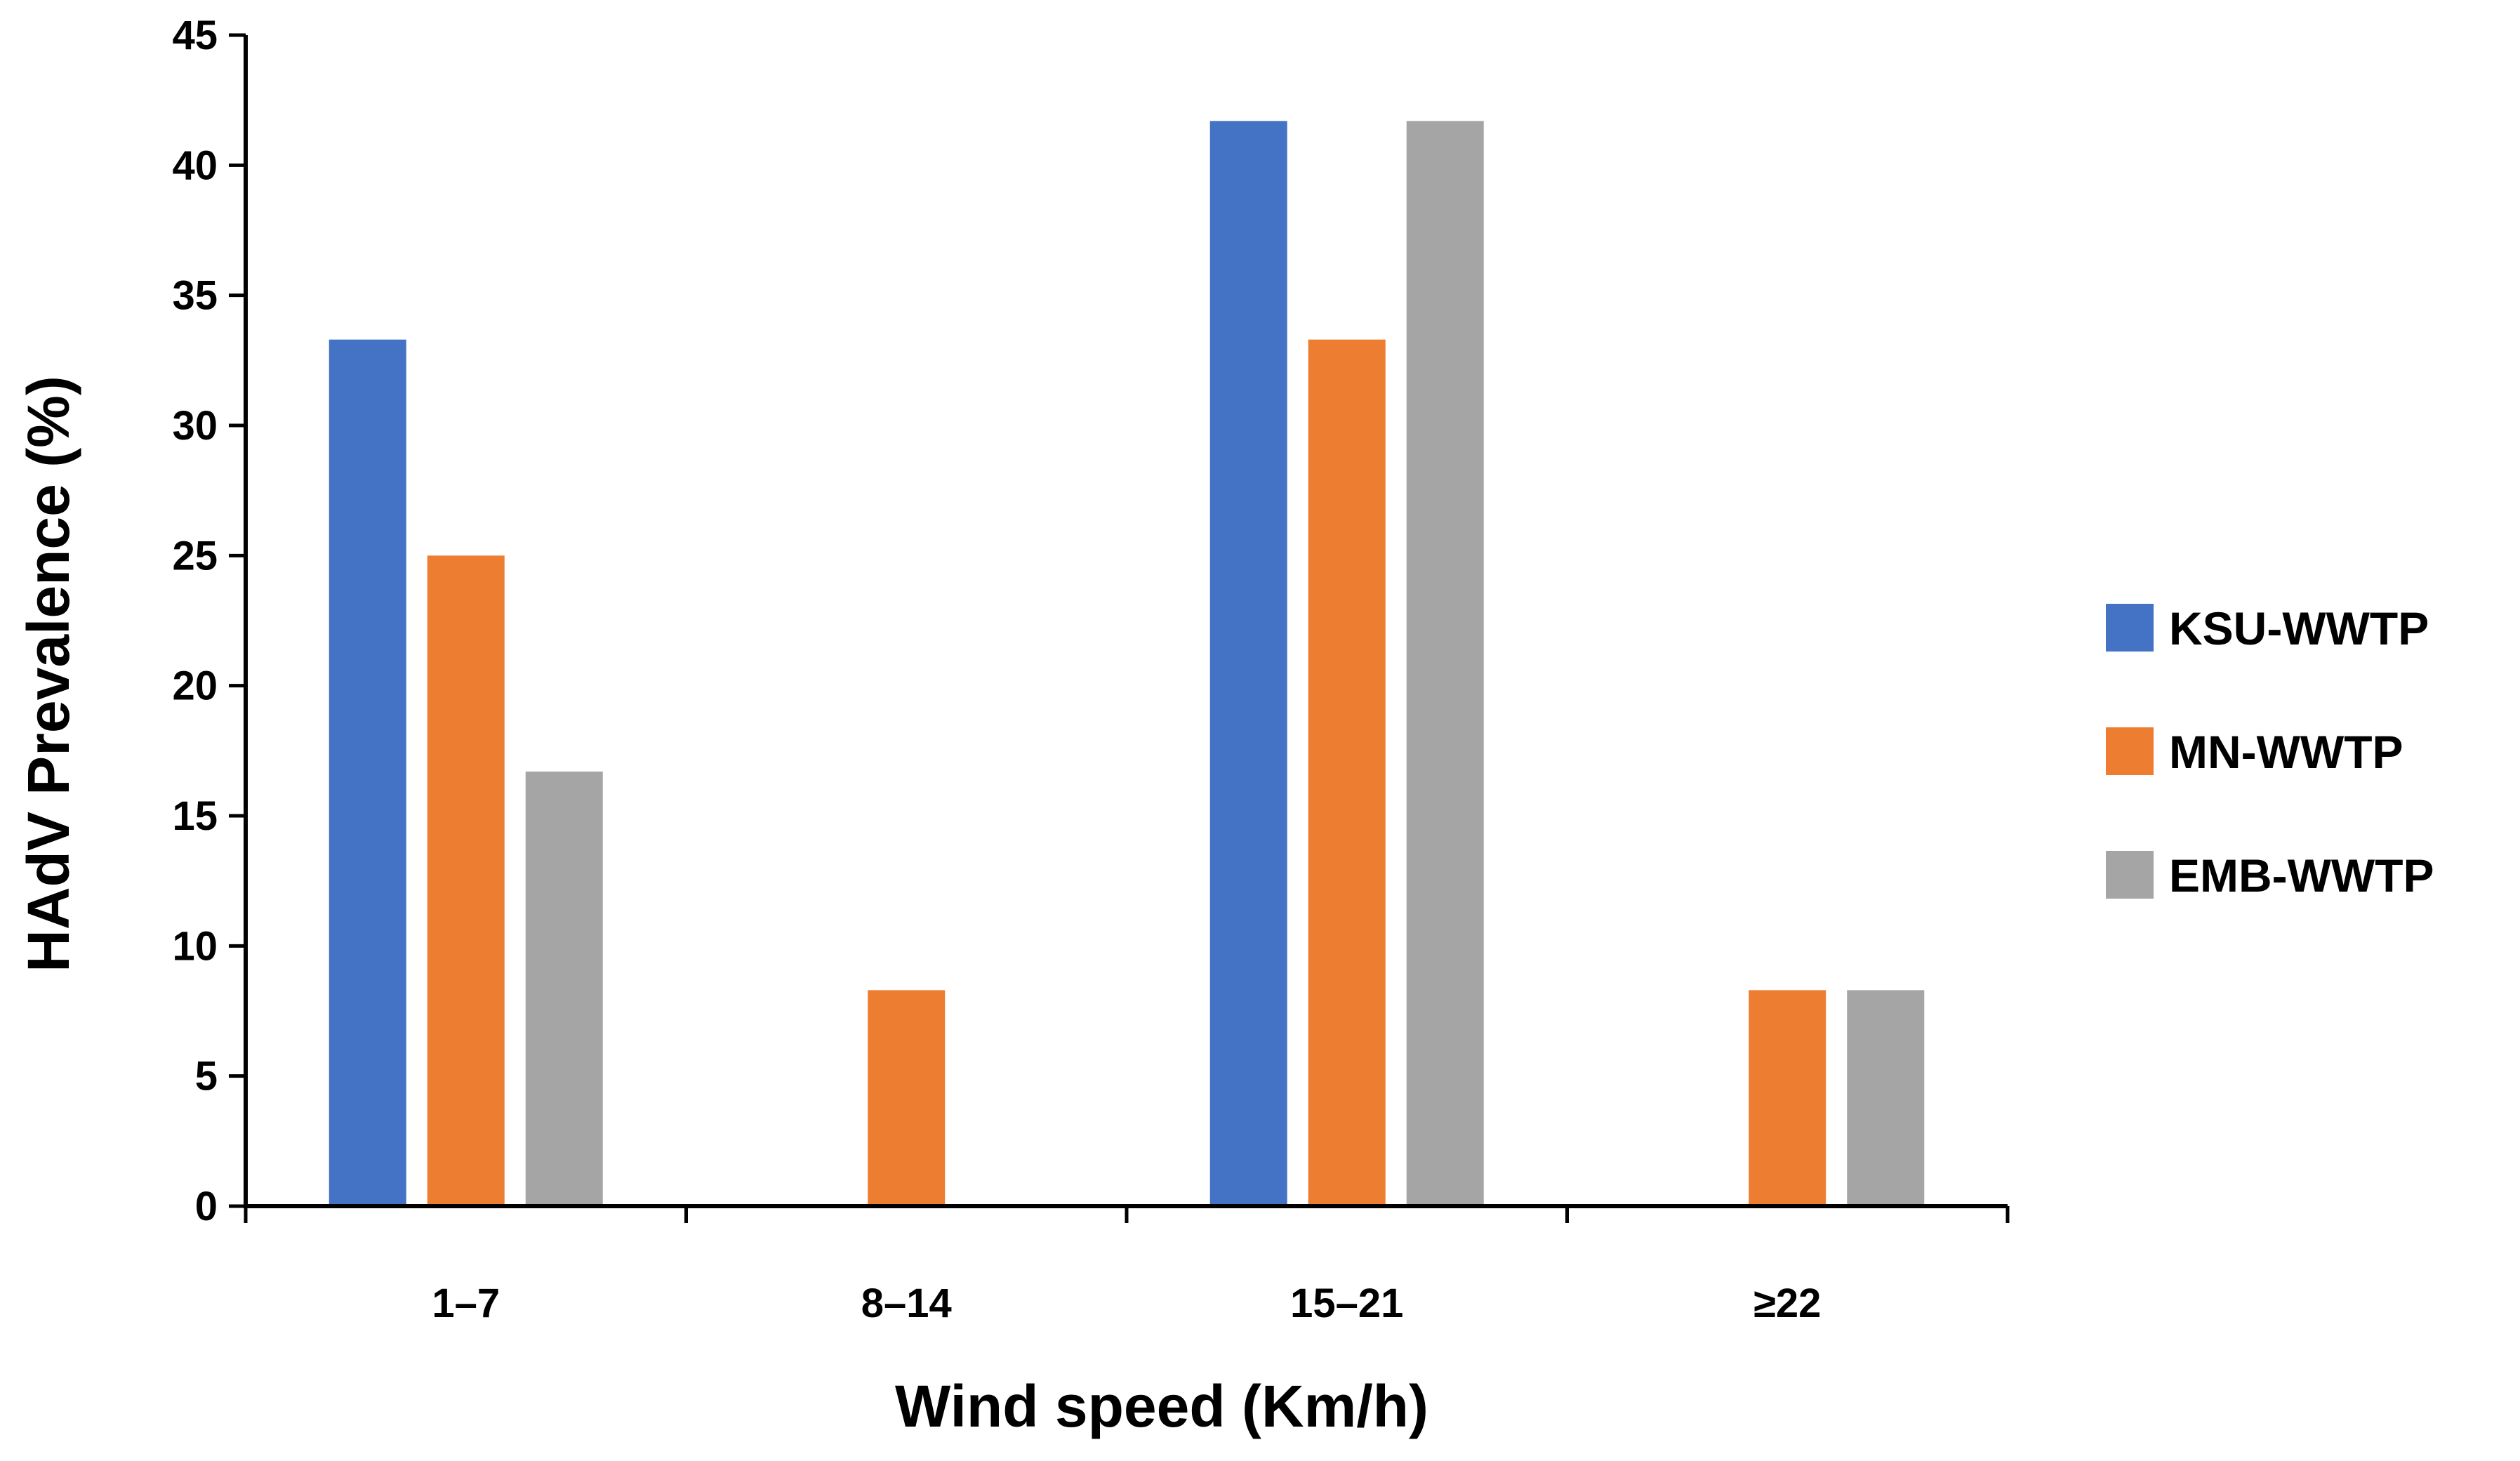 This screenshot has height=1461, width=2520. I want to click on y-tick-label: 40, so click(195, 165).